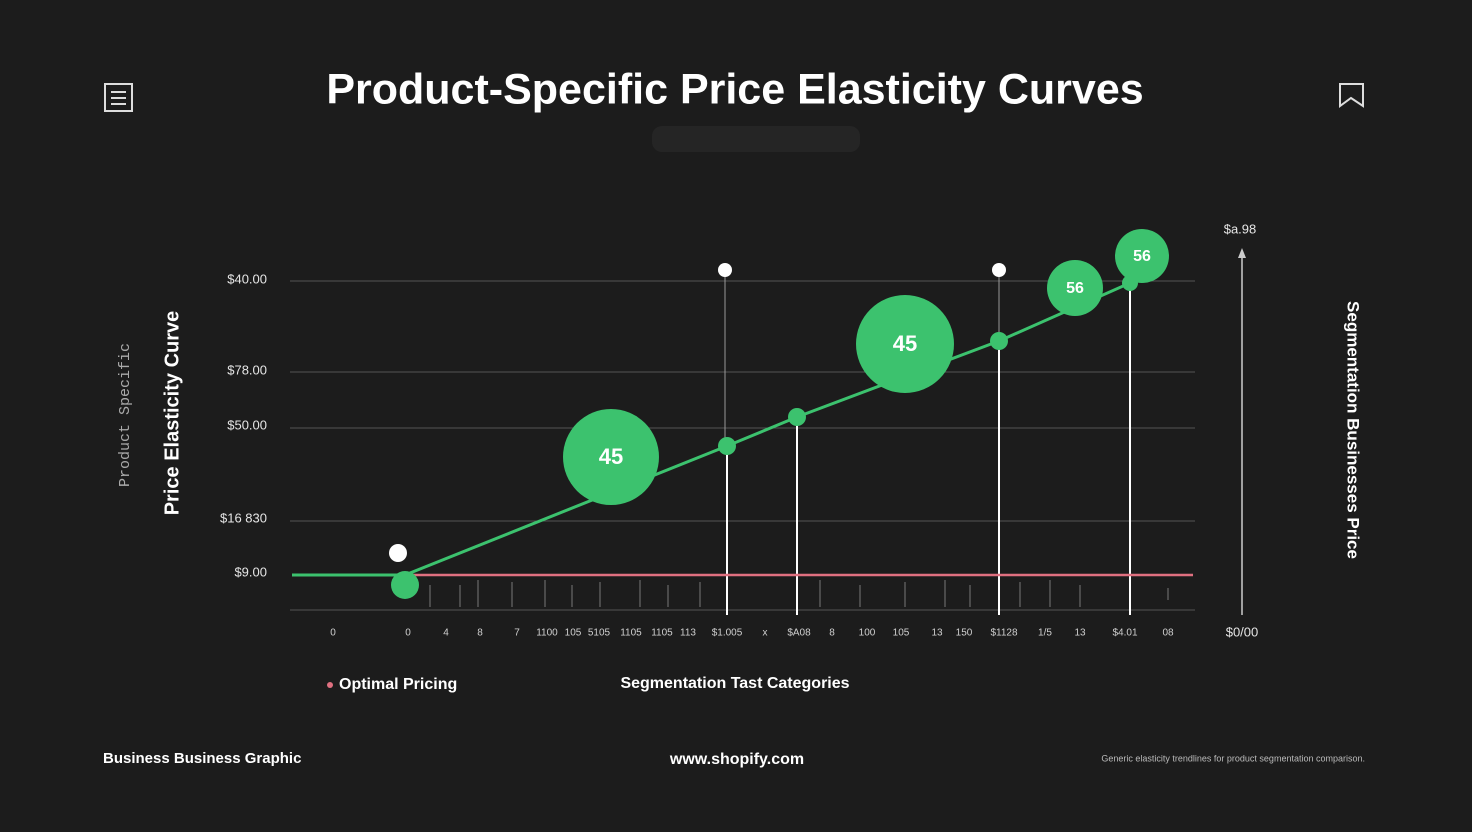 The image size is (1472, 832). Describe the element at coordinates (688, 633) in the screenshot. I see `x-tick-label: 113` at that location.